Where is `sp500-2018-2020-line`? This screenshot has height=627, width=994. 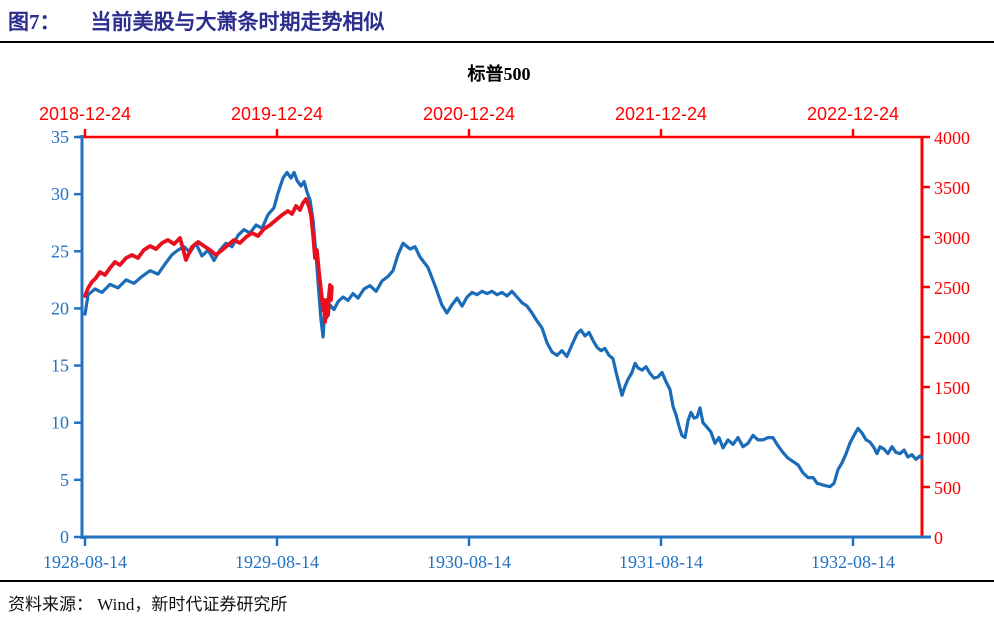
sp500-2018-2020-line is located at coordinates (208, 260).